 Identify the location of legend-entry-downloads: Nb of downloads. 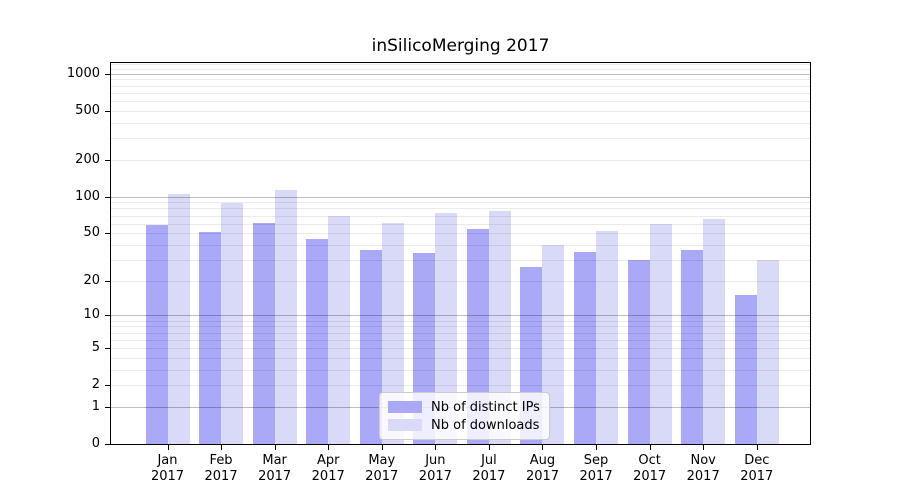
(464, 425).